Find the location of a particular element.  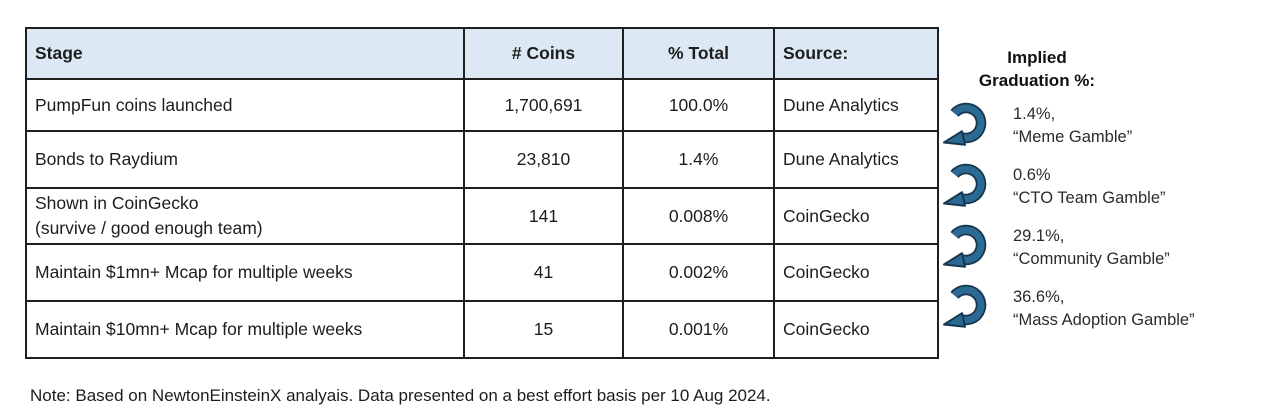

graduation-pct: 0.6% is located at coordinates (1032, 175).